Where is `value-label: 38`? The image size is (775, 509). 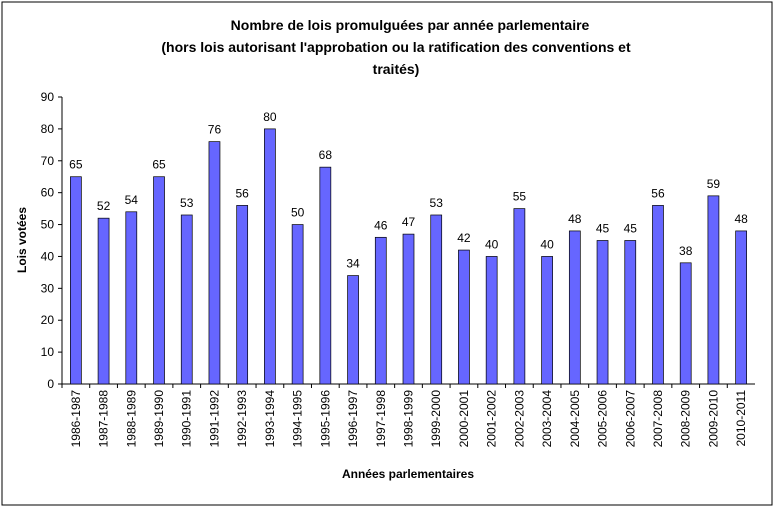
value-label: 38 is located at coordinates (686, 251).